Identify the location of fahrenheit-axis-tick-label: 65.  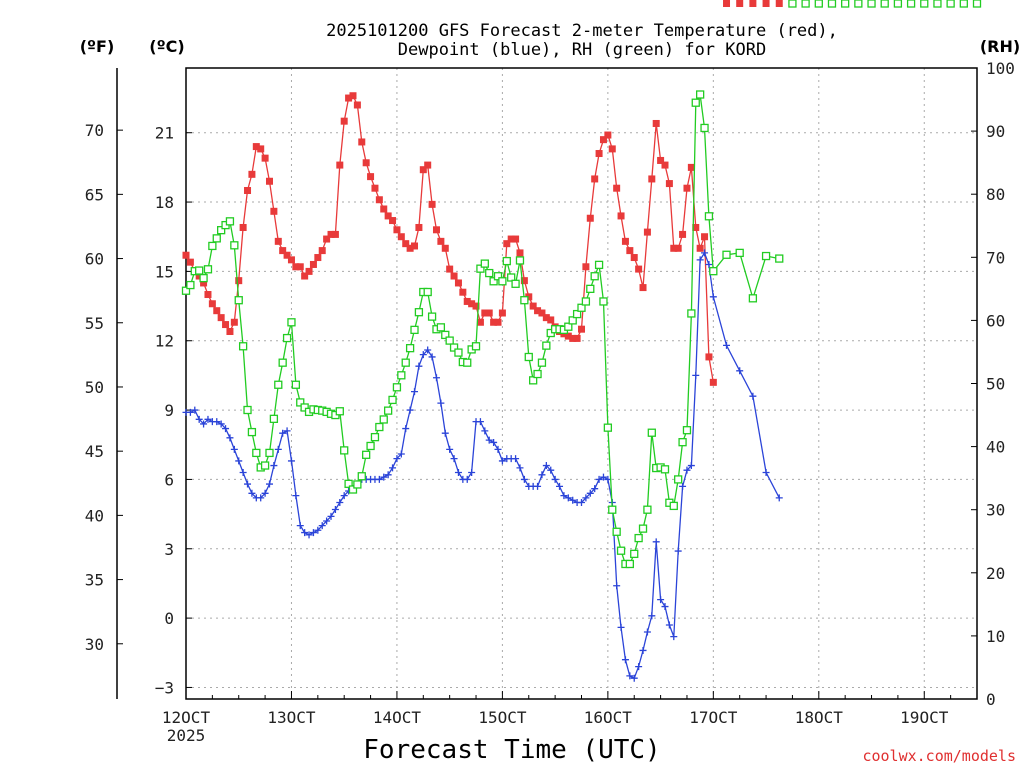
(94, 194).